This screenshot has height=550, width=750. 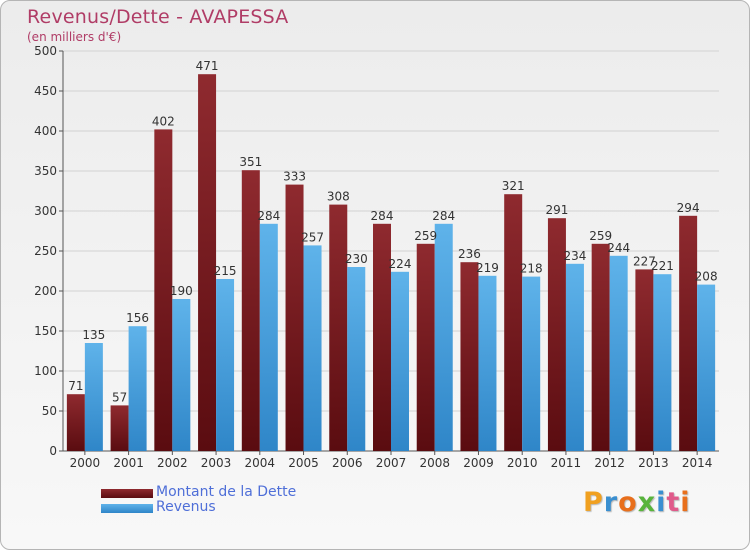 I want to click on x-tick-label: 2011, so click(x=566, y=463).